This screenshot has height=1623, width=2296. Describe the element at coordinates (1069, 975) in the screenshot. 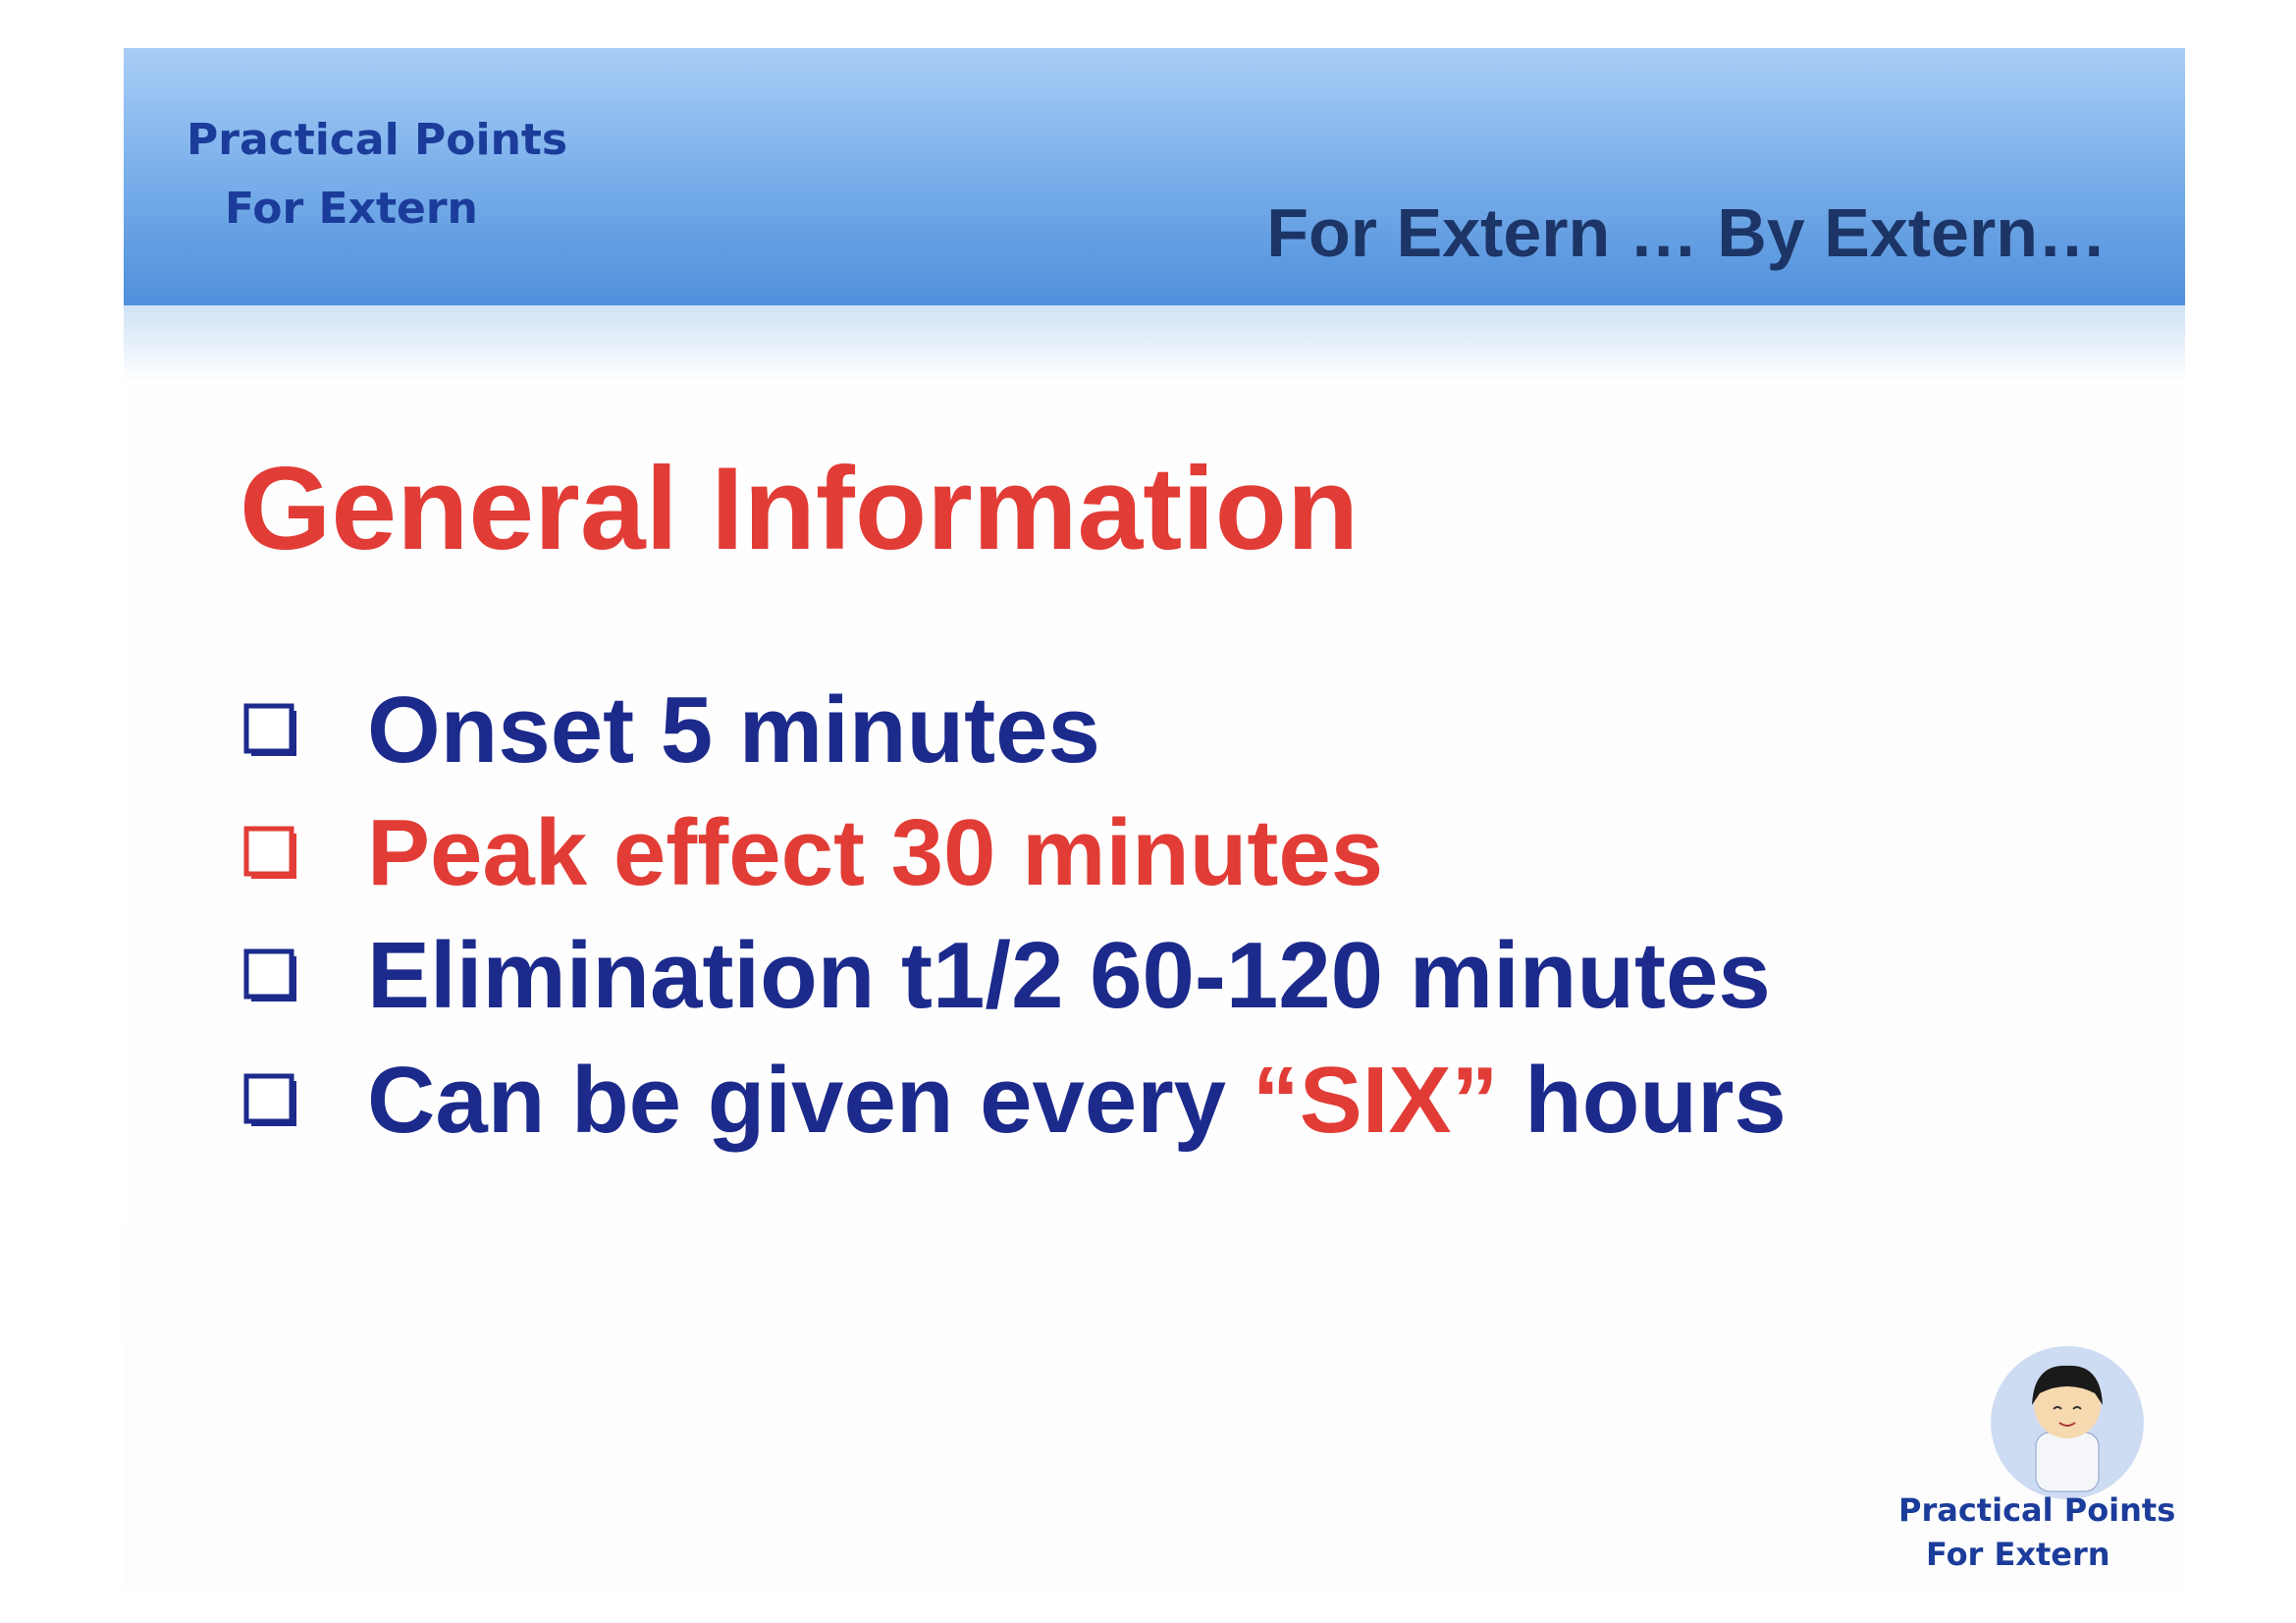

I see `bullet-text: Elimination t1/2 60-120 minutes` at that location.